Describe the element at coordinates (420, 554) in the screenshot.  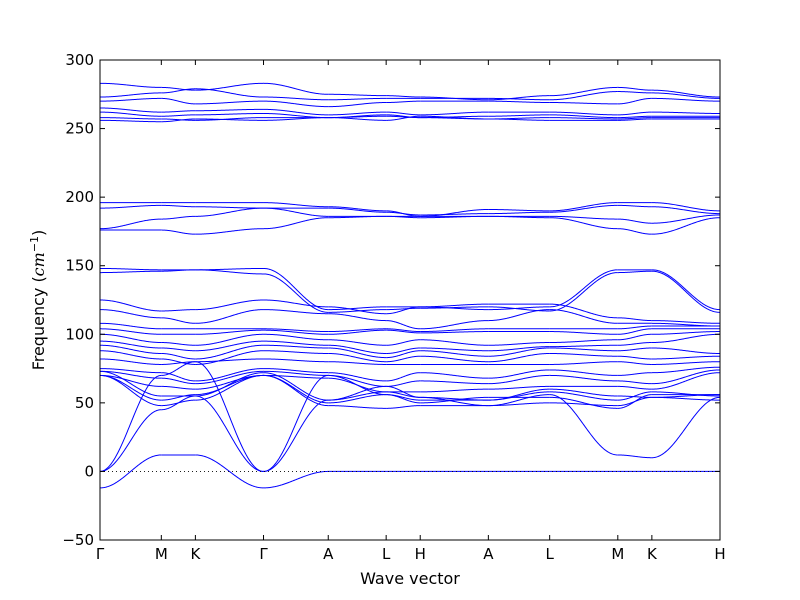
I see `x-tick-label: H` at that location.